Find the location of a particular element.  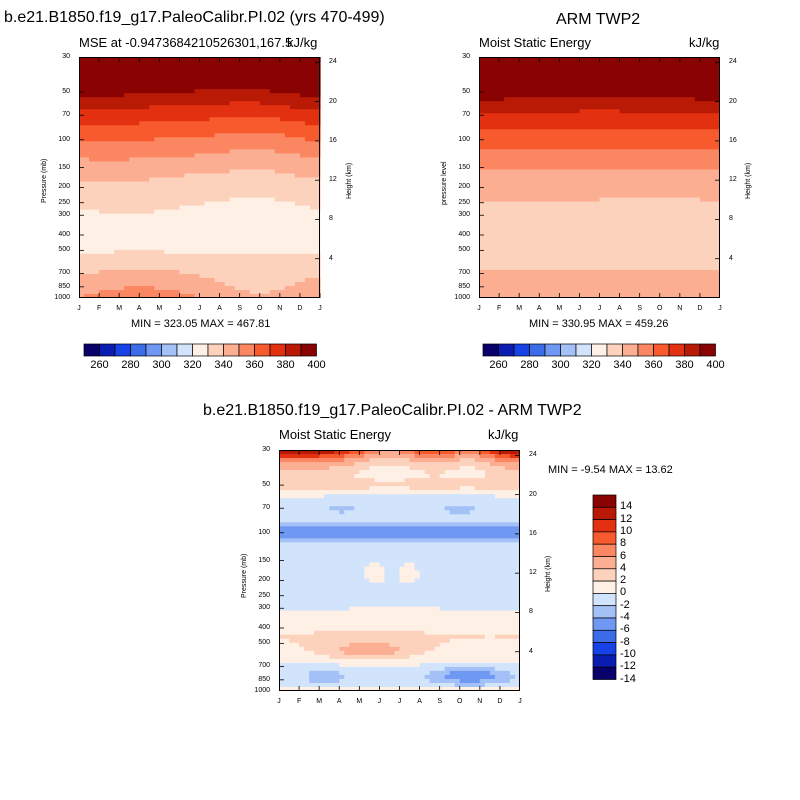

y-tick-label: 150 is located at coordinates (64, 167).